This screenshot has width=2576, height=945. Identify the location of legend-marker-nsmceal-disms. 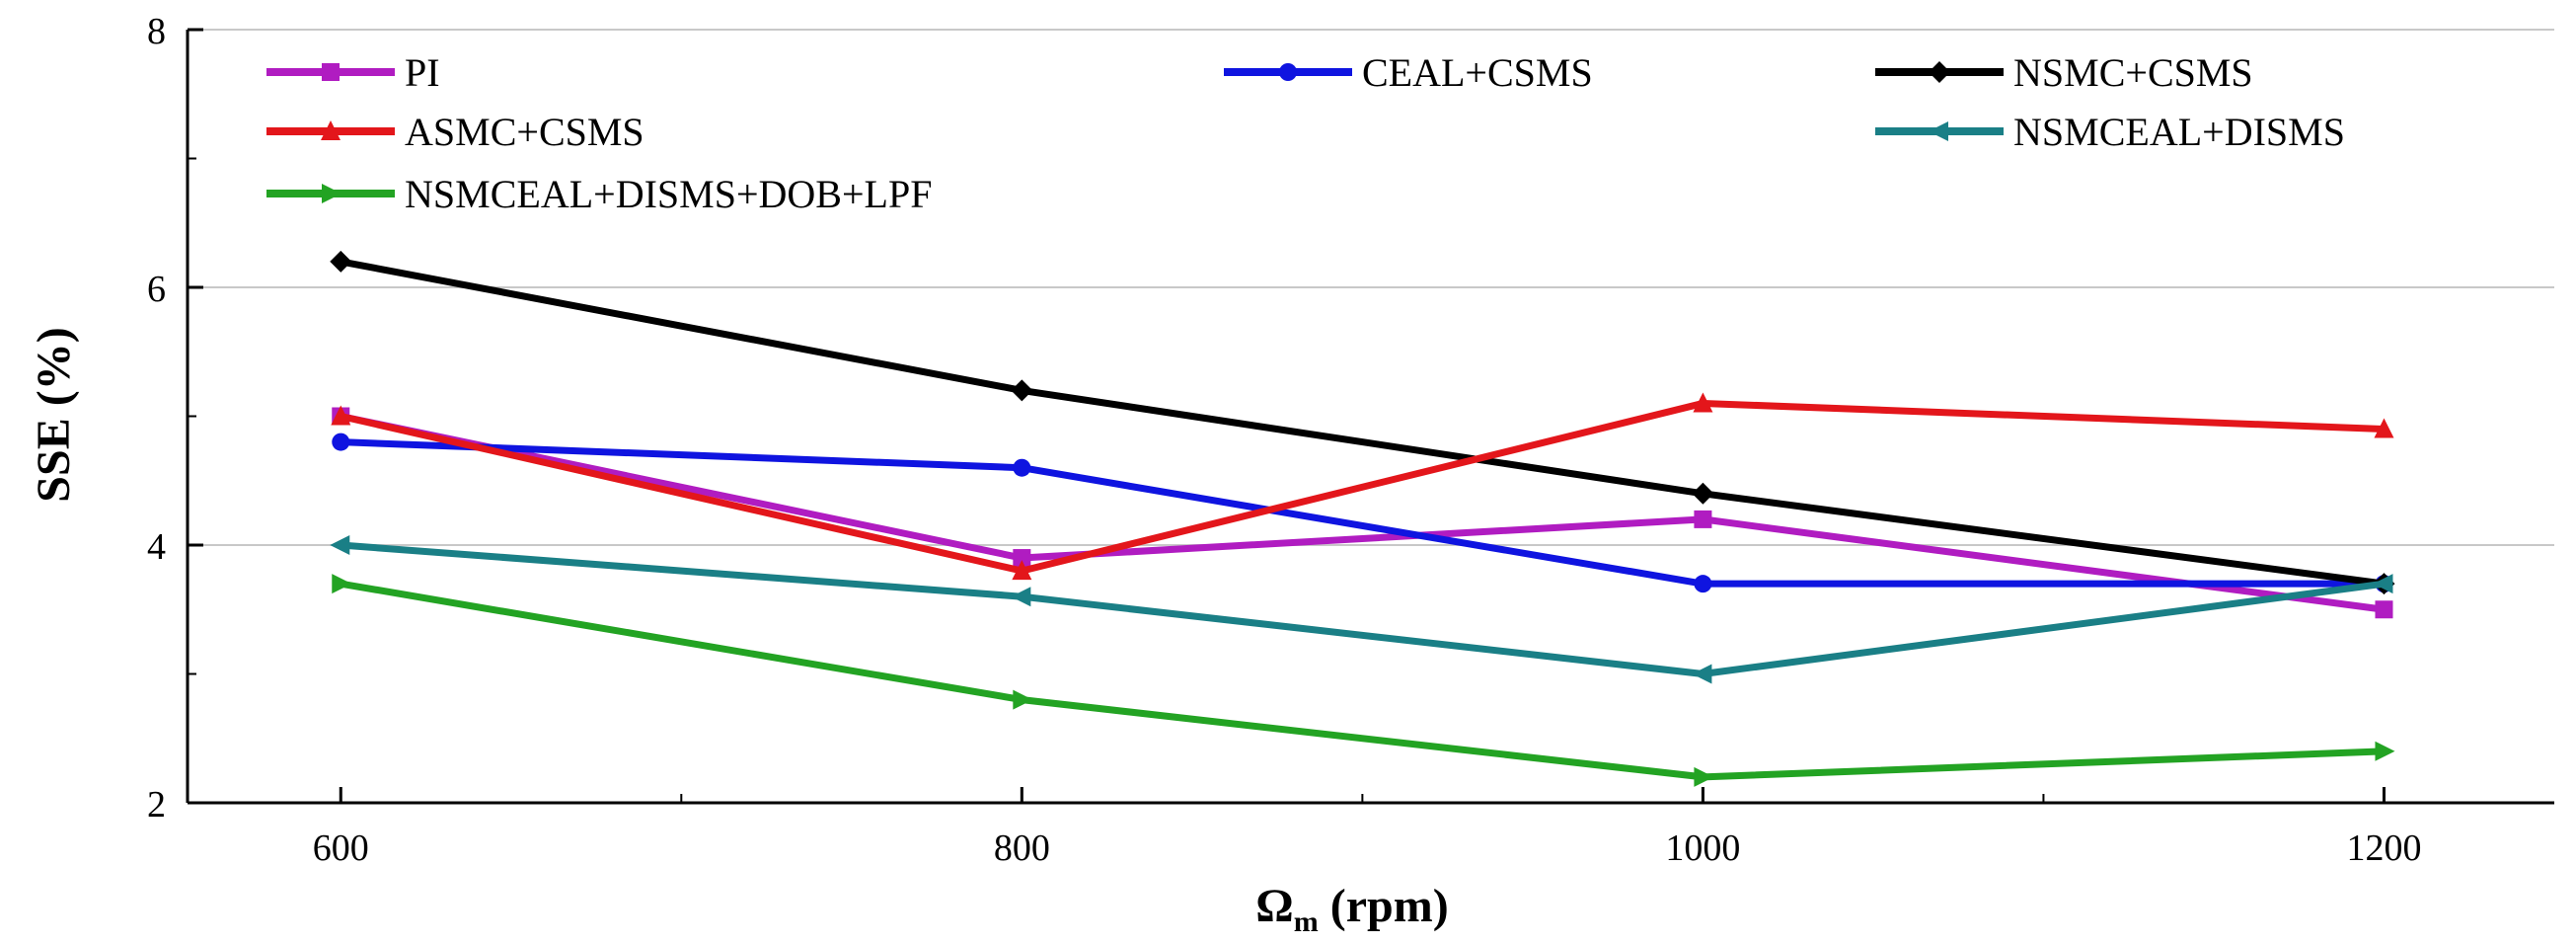
(1938, 131).